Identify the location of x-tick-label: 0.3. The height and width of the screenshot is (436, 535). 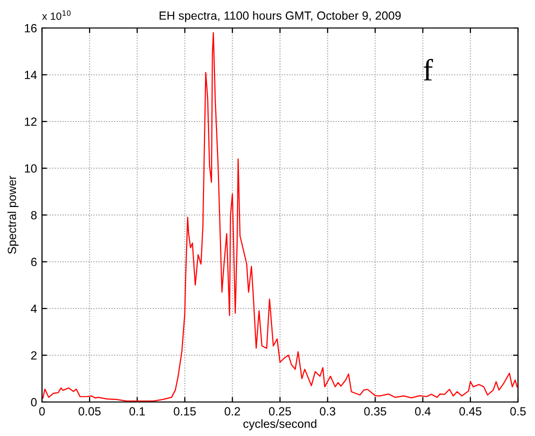
(328, 411).